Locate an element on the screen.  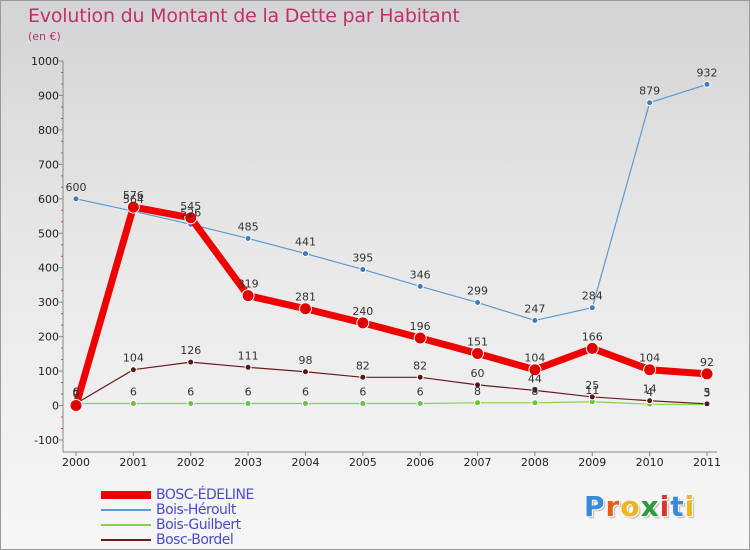
x-tick-label: 2006 is located at coordinates (420, 462).